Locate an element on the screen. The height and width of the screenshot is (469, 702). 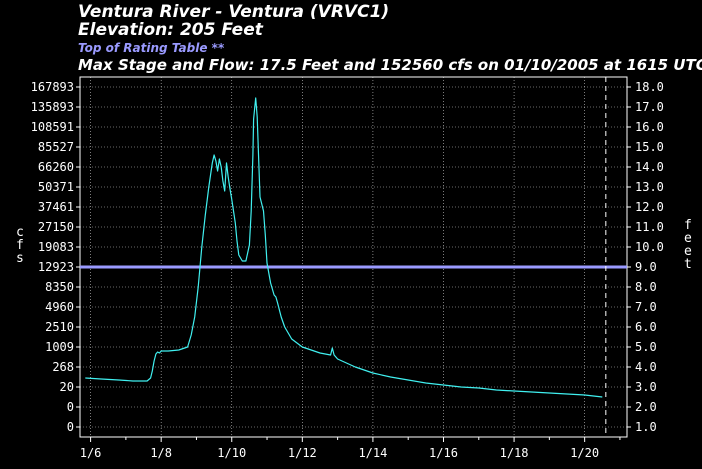
chart-title: Ventura River - Ventura (VRVC1) is located at coordinates (234, 12).